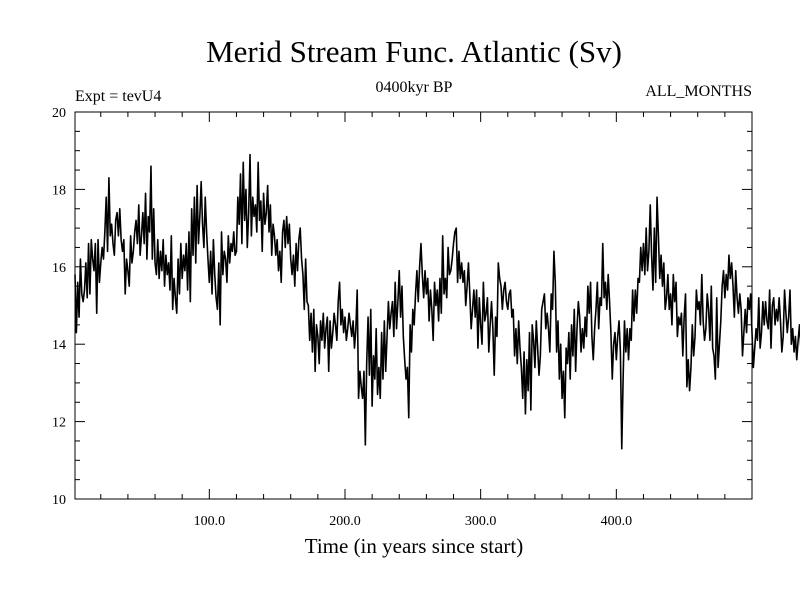 This screenshot has width=800, height=600. What do you see at coordinates (414, 51) in the screenshot?
I see `chart-title: Merid Stream Func. Atlantic (Sv)` at bounding box center [414, 51].